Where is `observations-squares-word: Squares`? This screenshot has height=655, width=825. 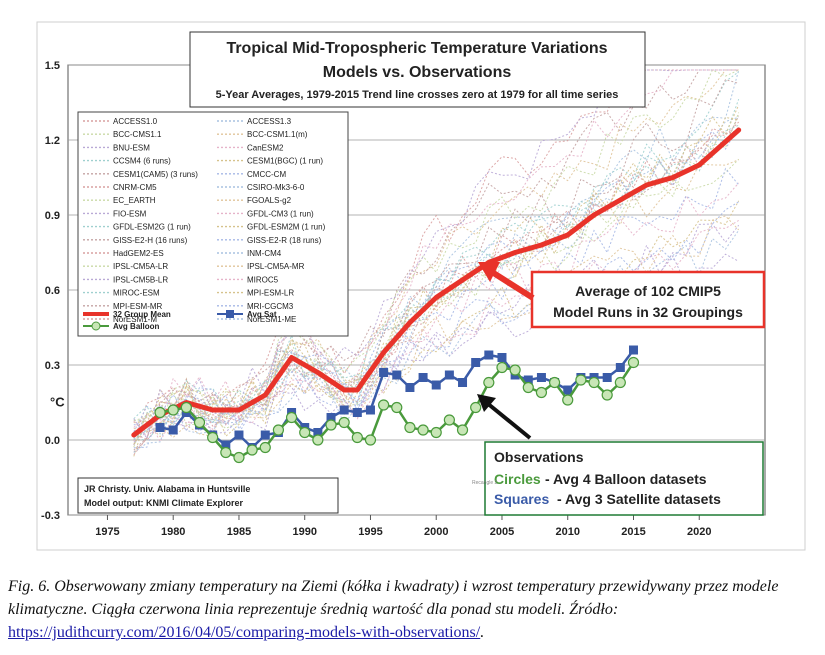
observations-squares-word: Squares is located at coordinates (521, 499).